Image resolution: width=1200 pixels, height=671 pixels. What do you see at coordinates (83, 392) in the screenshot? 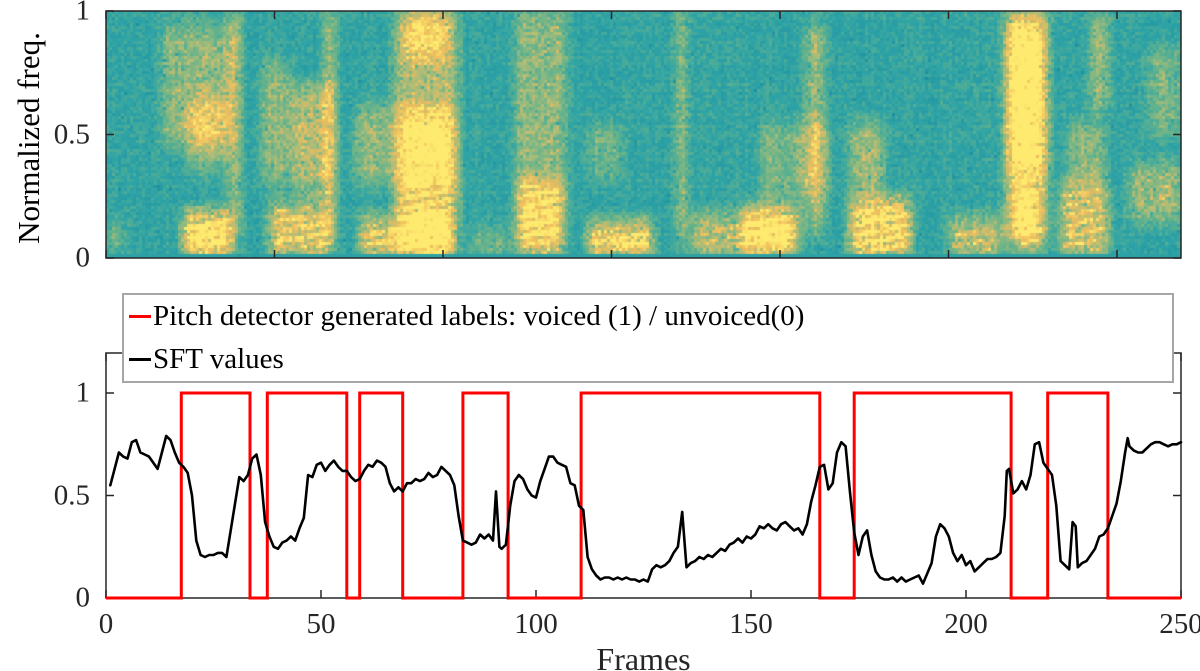
I see `bottom-plot-ytick-label: 1` at bounding box center [83, 392].